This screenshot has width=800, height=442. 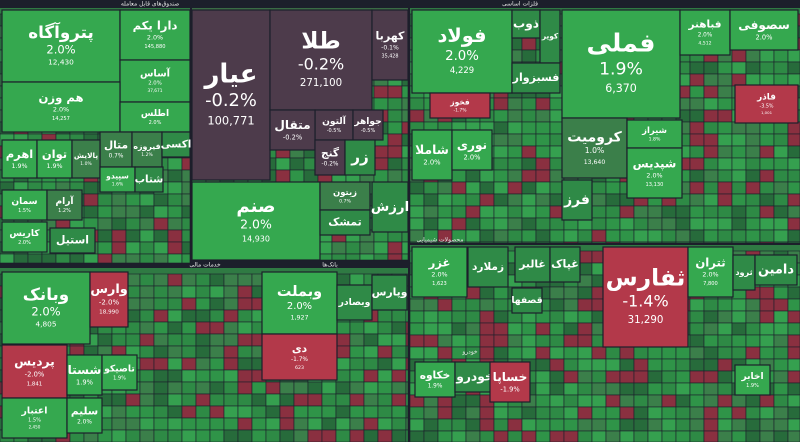 What do you see at coordinates (256, 239) in the screenshot?
I see `tile-value: 14,930` at bounding box center [256, 239].